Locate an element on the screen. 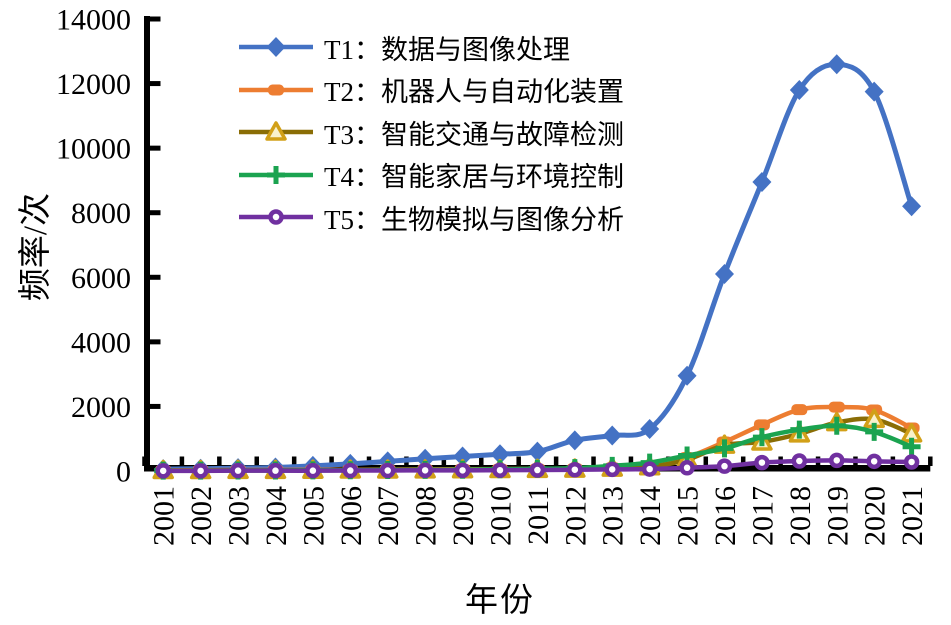 Image resolution: width=951 pixels, height=625 pixels. x-tick-label: 2013 is located at coordinates (613, 516).